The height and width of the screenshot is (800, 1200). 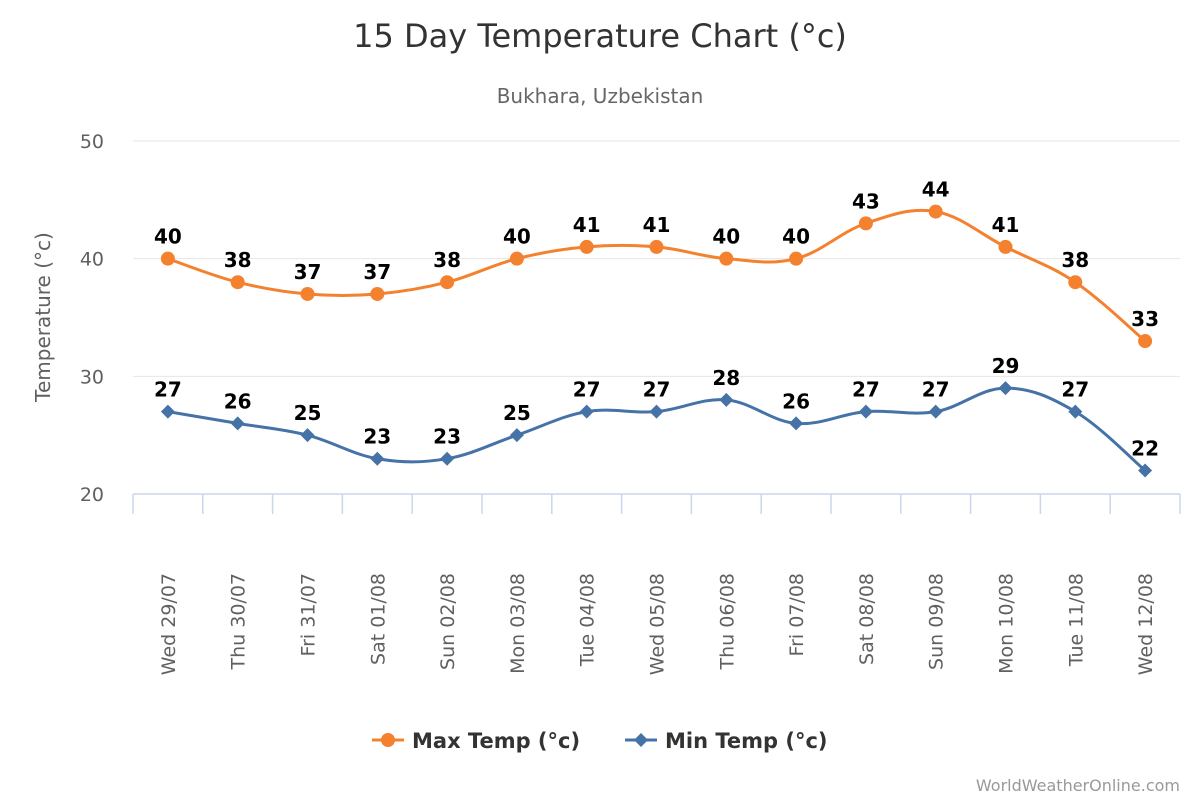 I want to click on series-max-temp, so click(x=656, y=276).